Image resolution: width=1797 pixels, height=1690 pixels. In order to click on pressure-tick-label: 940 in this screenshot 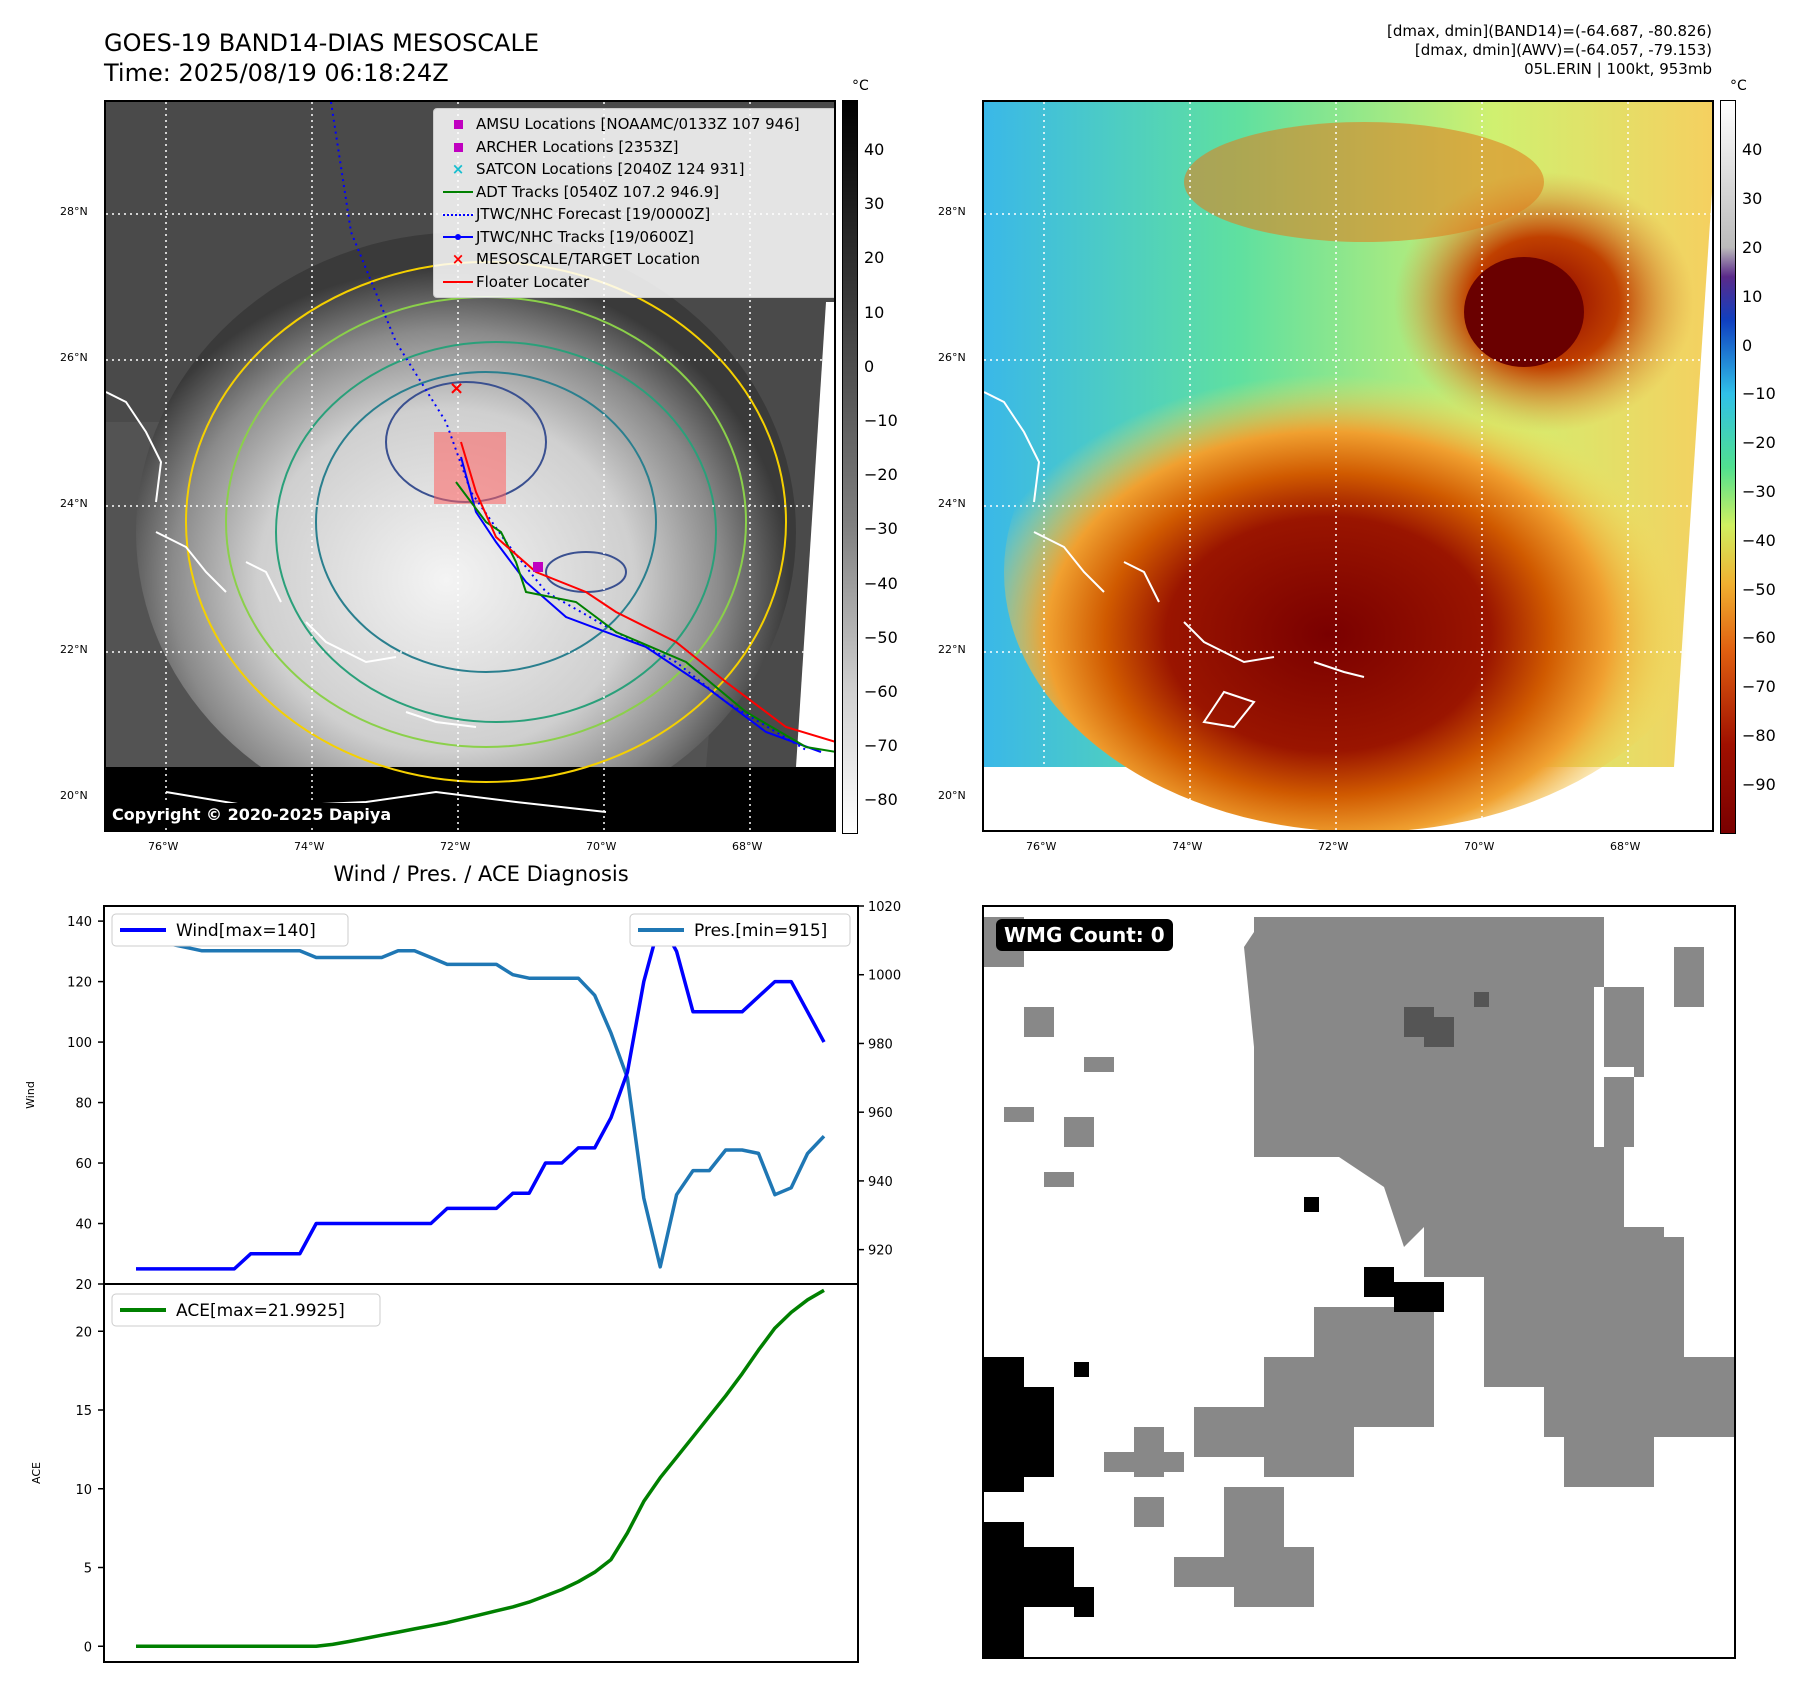, I will do `click(880, 1182)`.